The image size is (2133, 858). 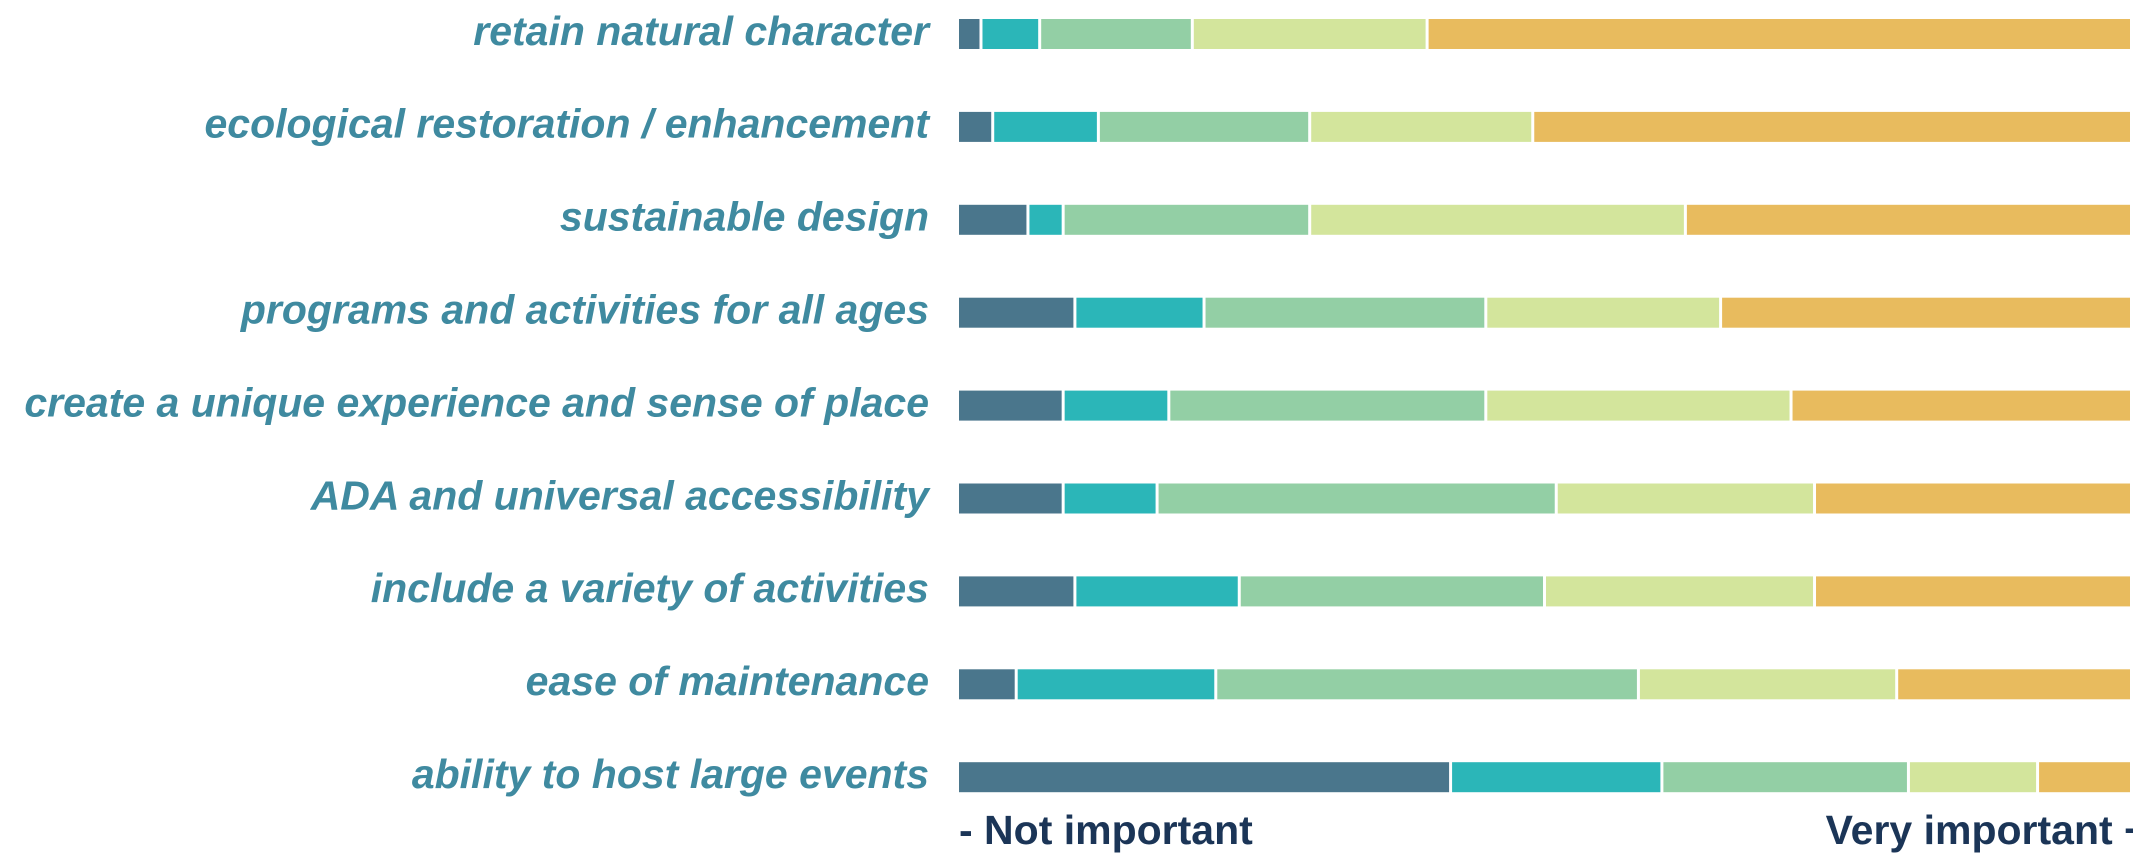 What do you see at coordinates (670, 774) in the screenshot?
I see `category-label: ability to host large events` at bounding box center [670, 774].